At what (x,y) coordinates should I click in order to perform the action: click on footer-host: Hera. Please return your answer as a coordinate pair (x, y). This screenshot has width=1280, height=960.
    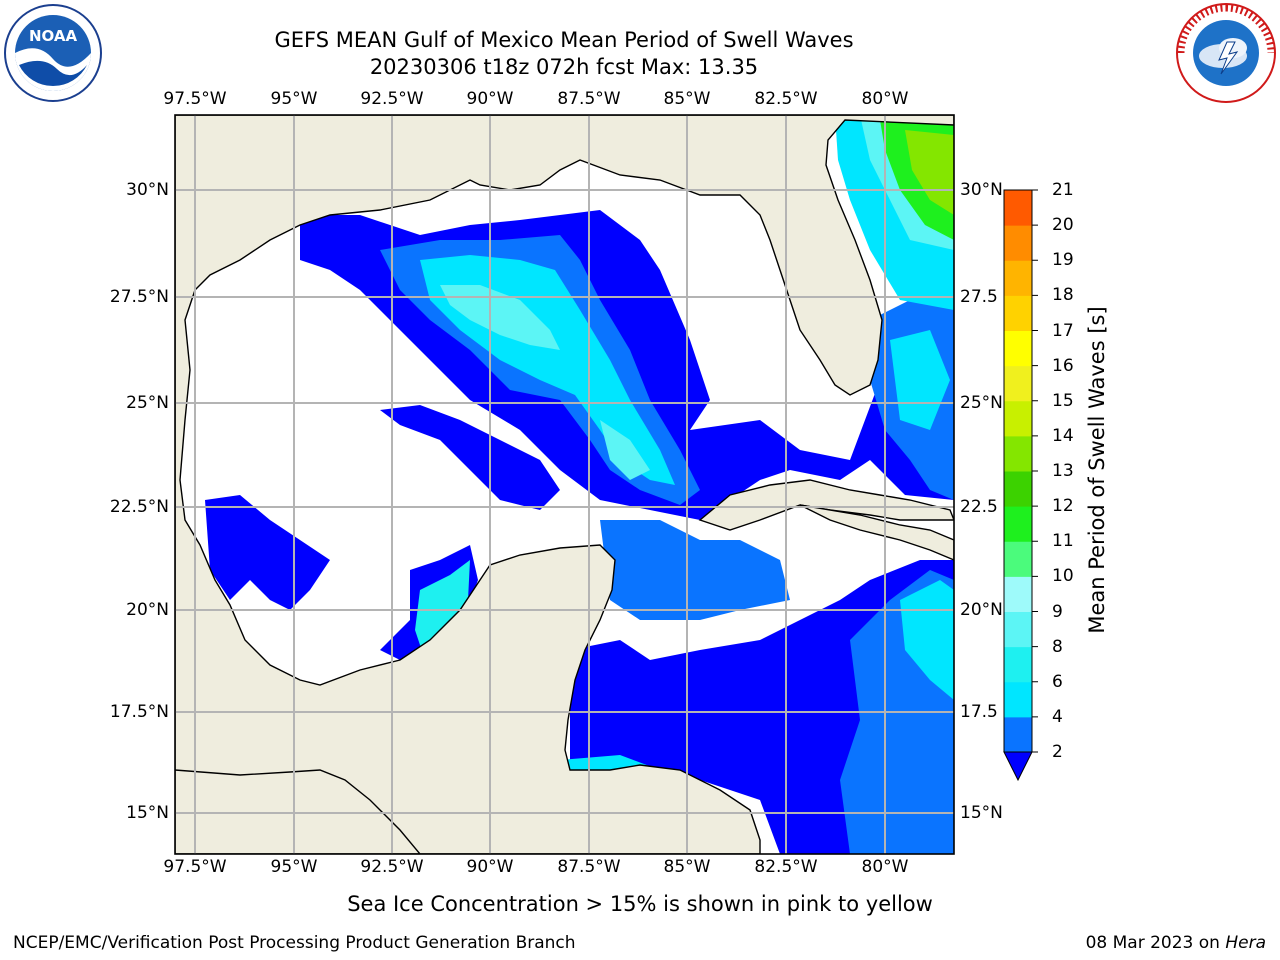
    Looking at the image, I should click on (1245, 943).